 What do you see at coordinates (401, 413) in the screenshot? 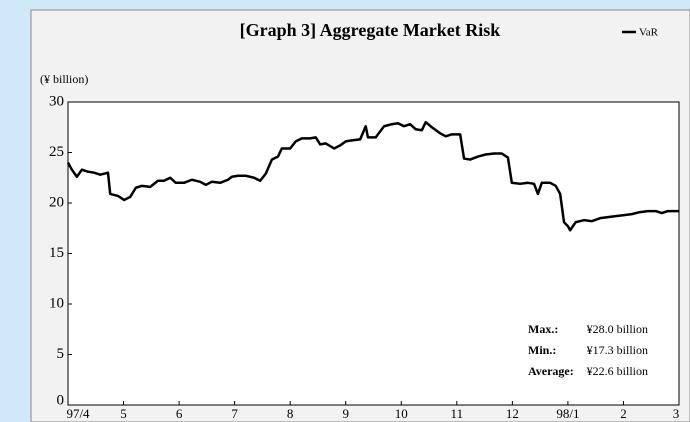
I see `x-tick-label: 10` at bounding box center [401, 413].